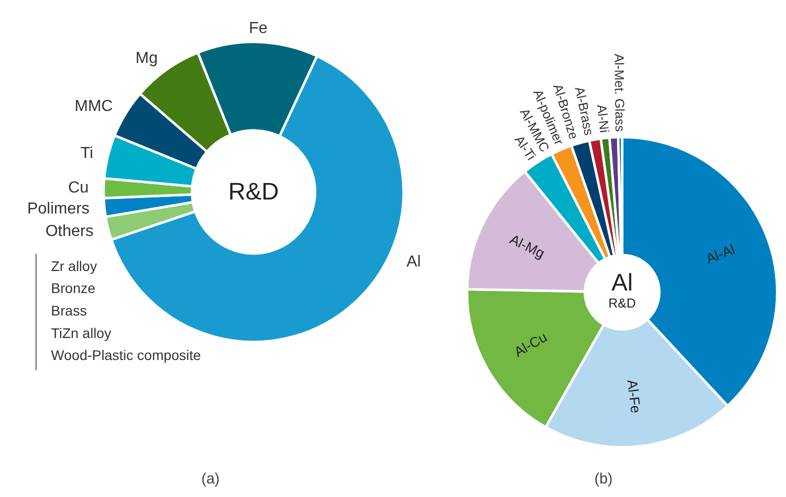 This screenshot has height=497, width=786. Describe the element at coordinates (413, 261) in the screenshot. I see `slice-label: Al` at that location.